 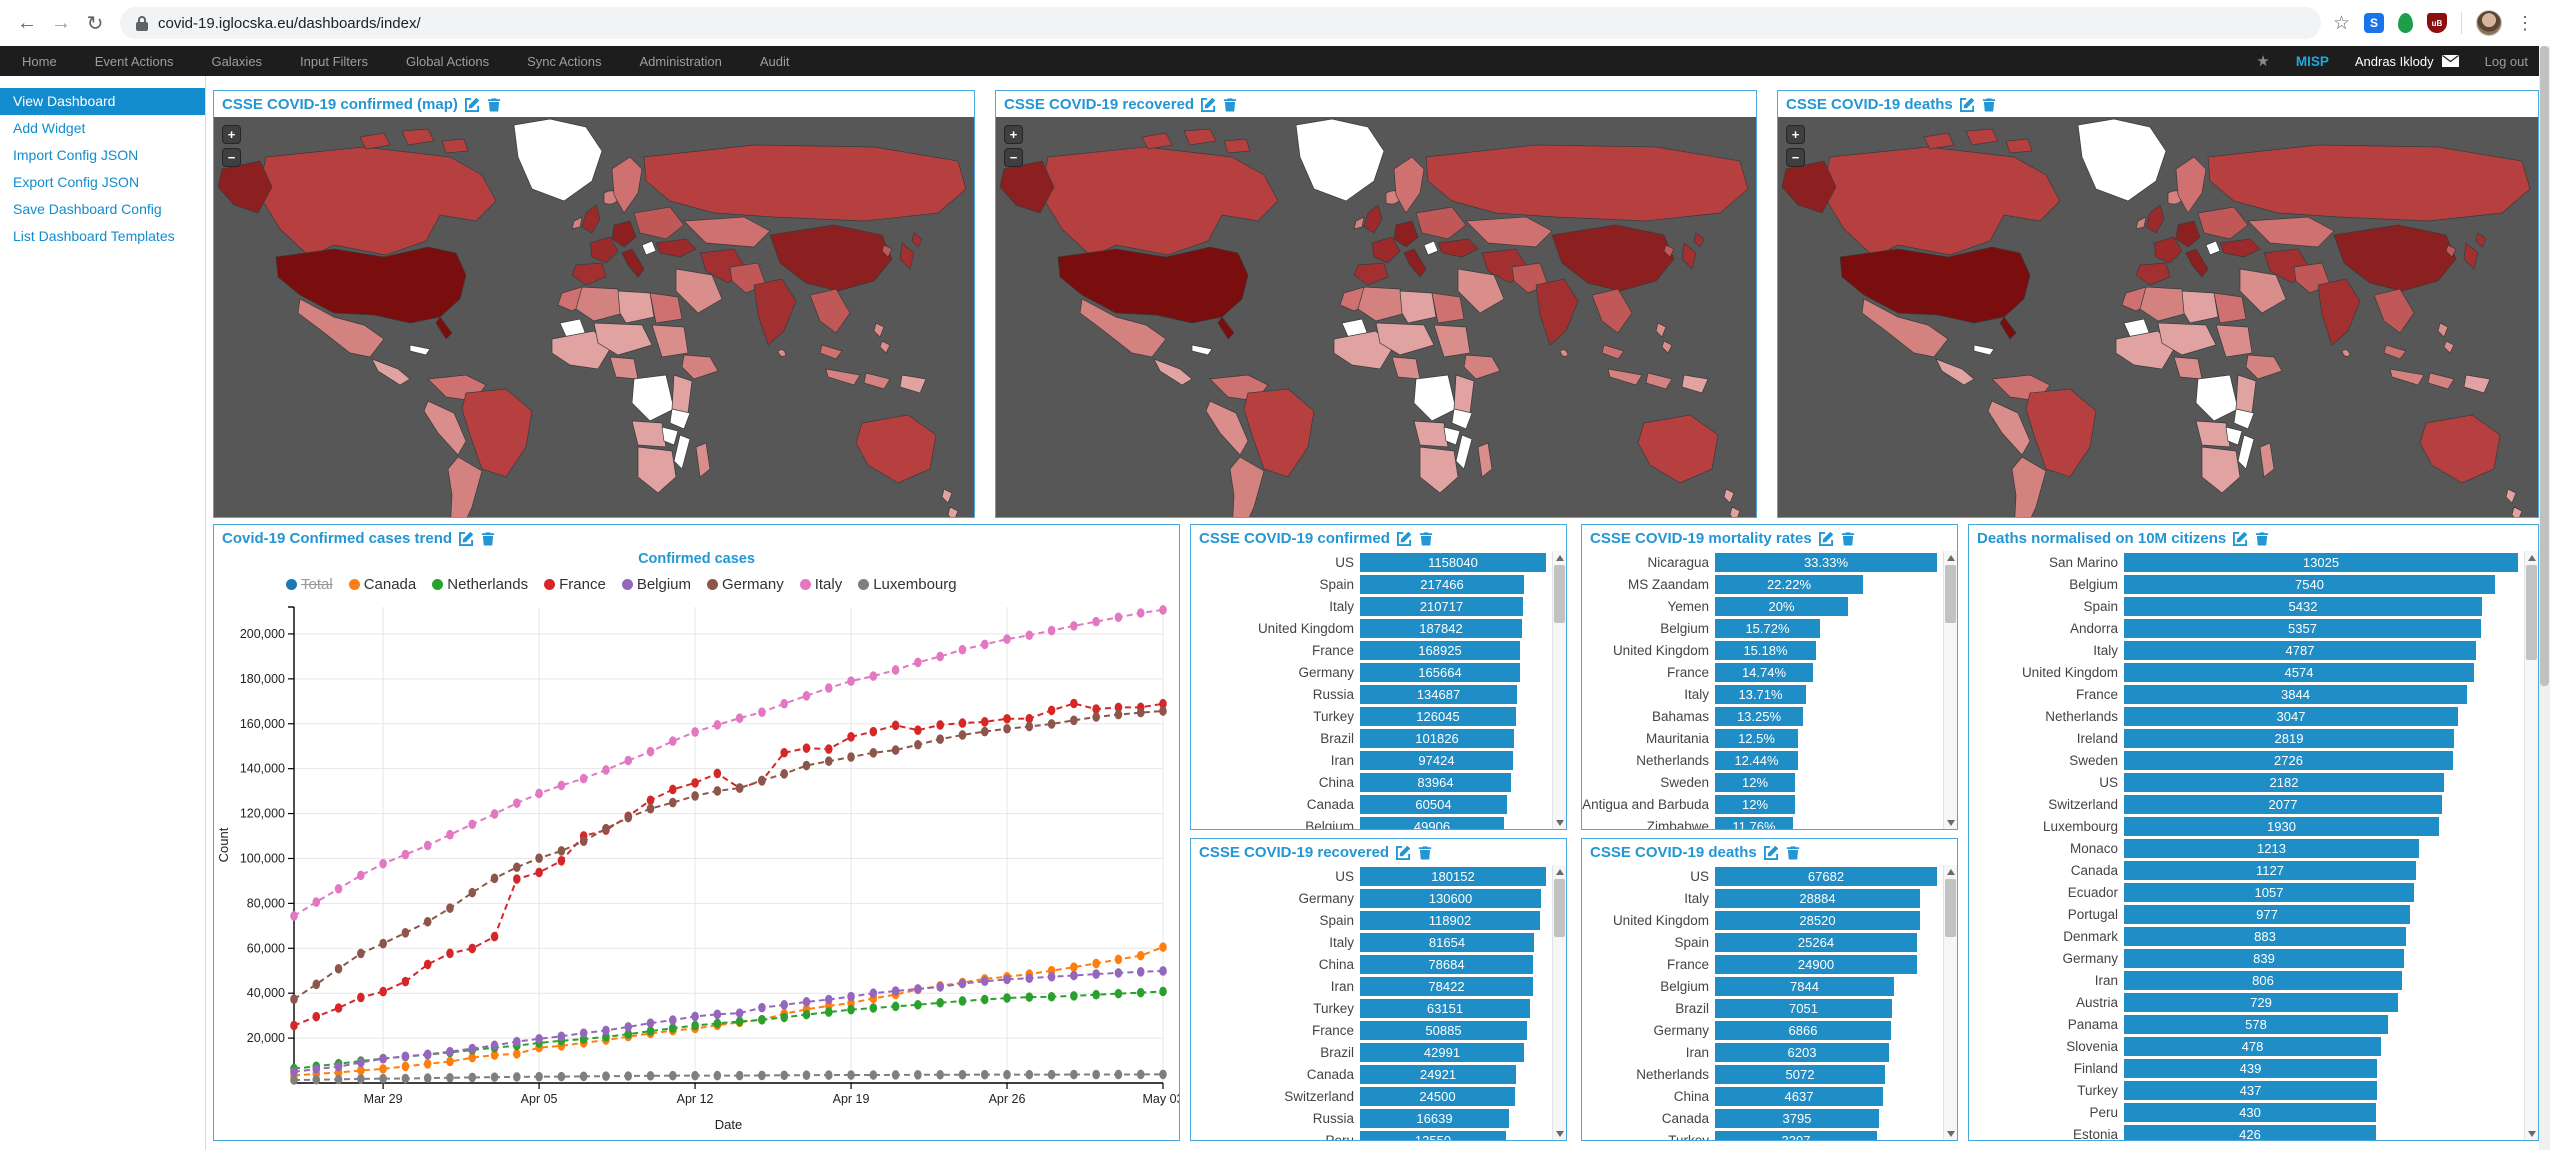 I want to click on world-map-deaths: + −, so click(x=2158, y=317).